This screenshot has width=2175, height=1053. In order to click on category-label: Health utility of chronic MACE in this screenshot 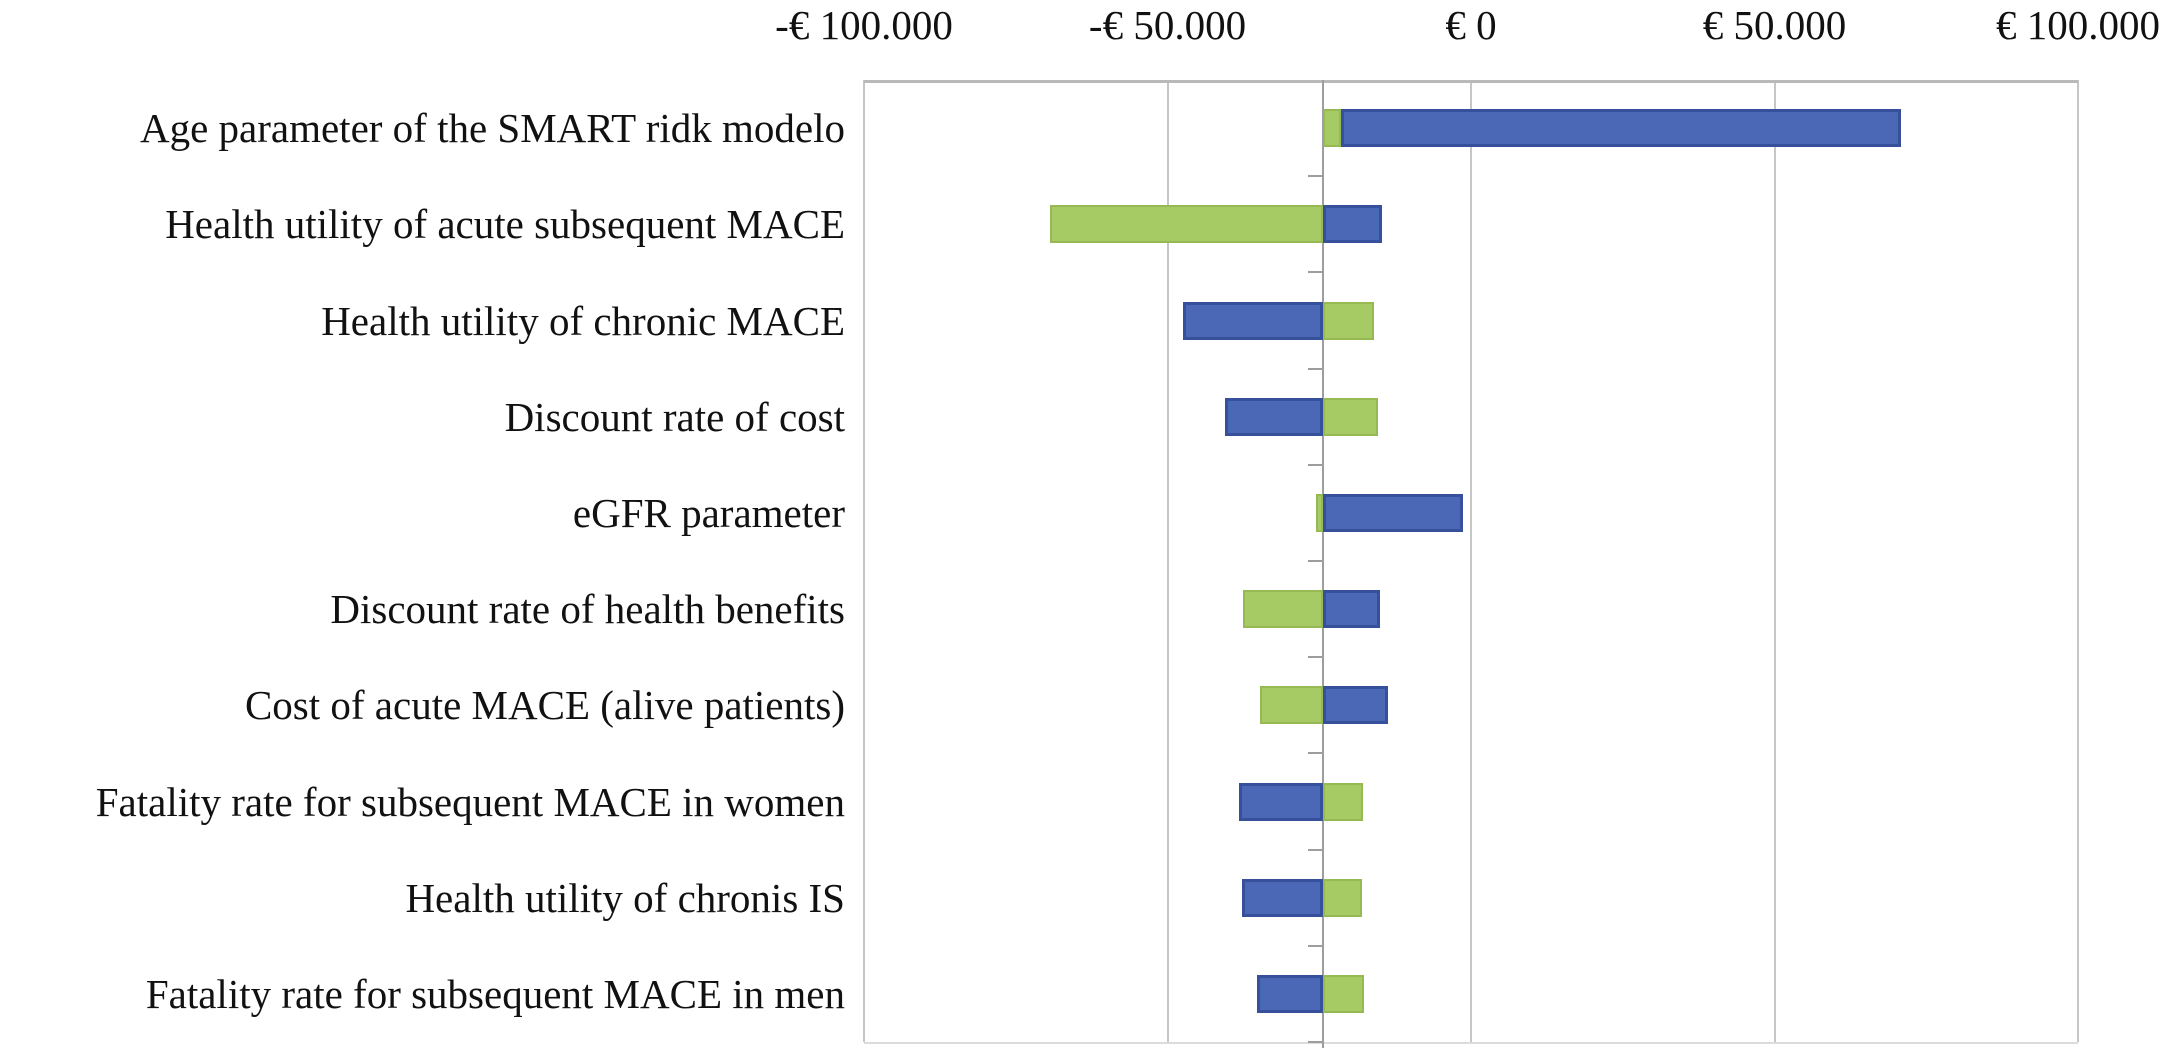, I will do `click(583, 320)`.